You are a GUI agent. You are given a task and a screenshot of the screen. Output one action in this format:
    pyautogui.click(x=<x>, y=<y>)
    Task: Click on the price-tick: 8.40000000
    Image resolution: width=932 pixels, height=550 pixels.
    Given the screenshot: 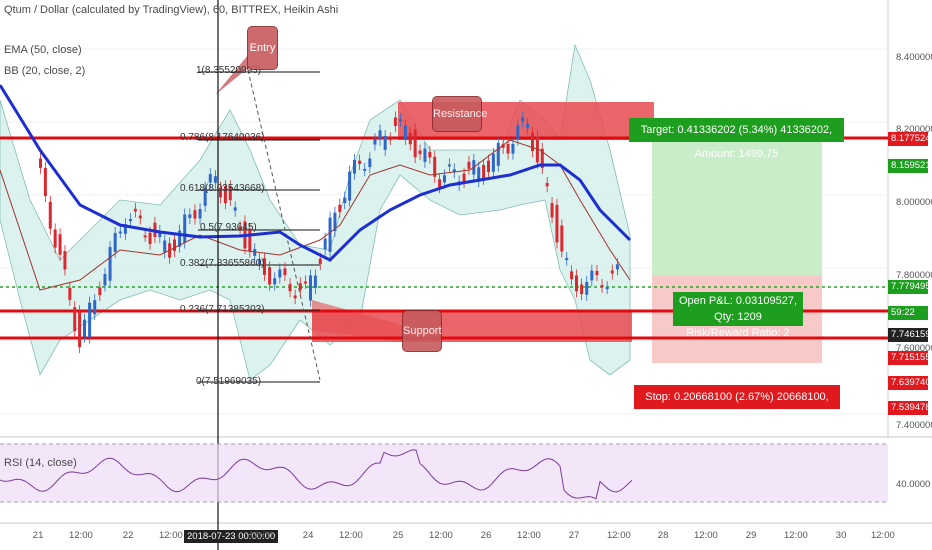 What is the action you would take?
    pyautogui.click(x=914, y=57)
    